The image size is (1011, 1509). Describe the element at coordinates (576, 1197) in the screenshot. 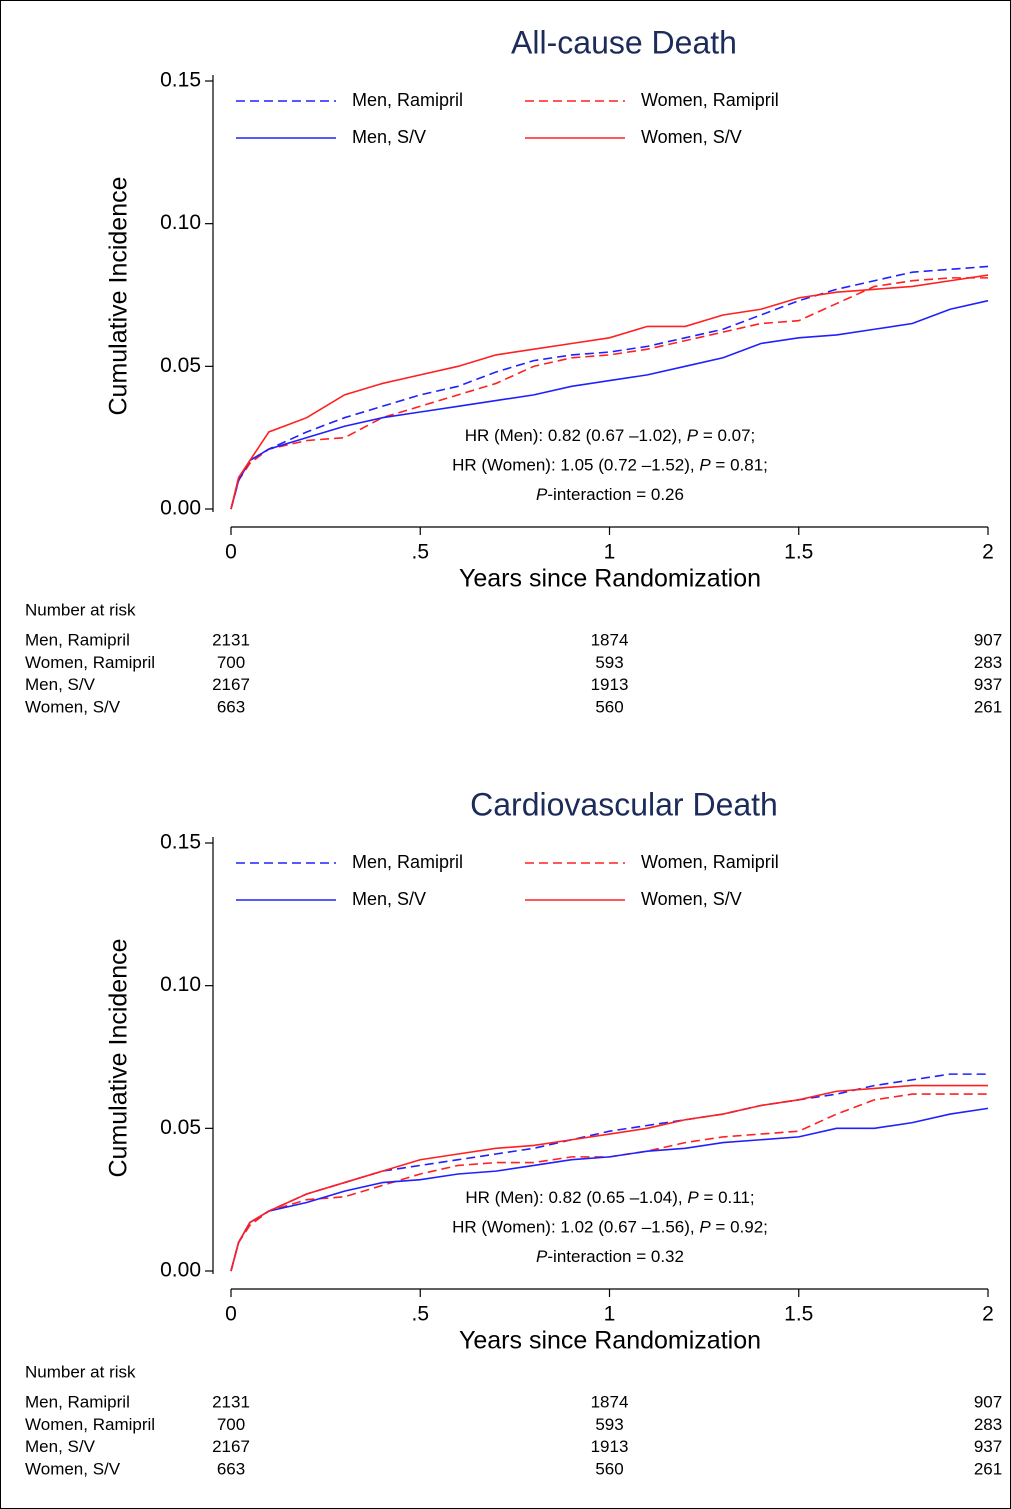

I see `annotation-part: HR (Men): 0.82 (0.65 –1.04),` at that location.